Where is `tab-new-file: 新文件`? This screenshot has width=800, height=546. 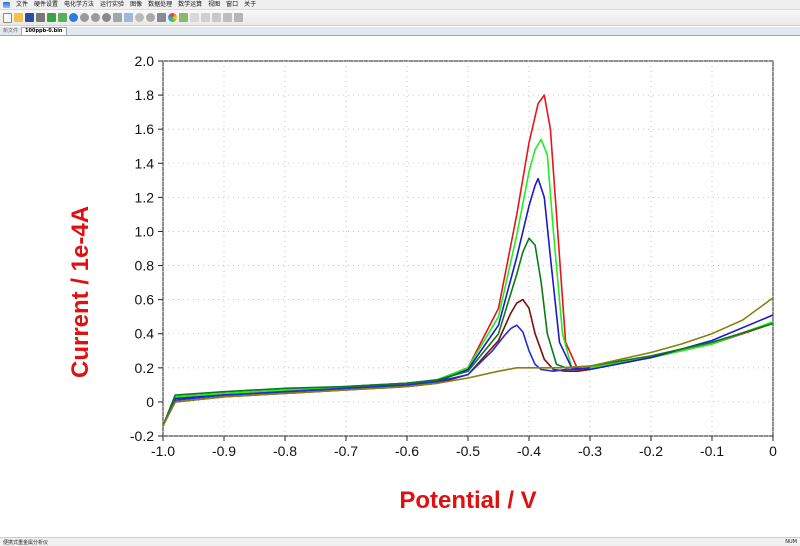
tab-new-file: 新文件 is located at coordinates (11, 31).